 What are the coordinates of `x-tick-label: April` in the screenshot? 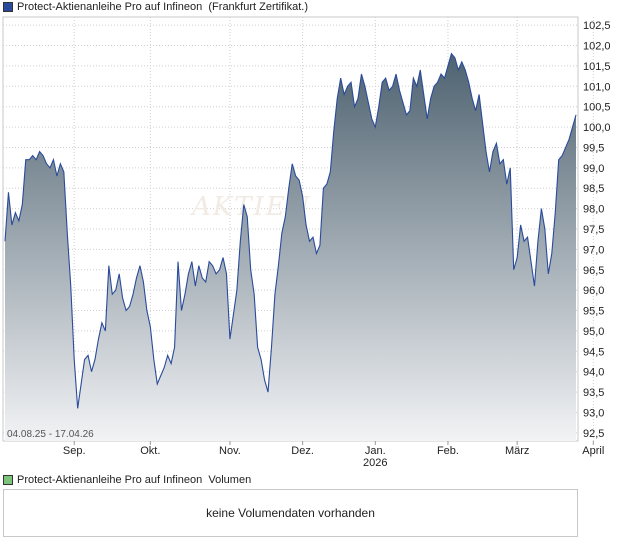 It's located at (593, 451).